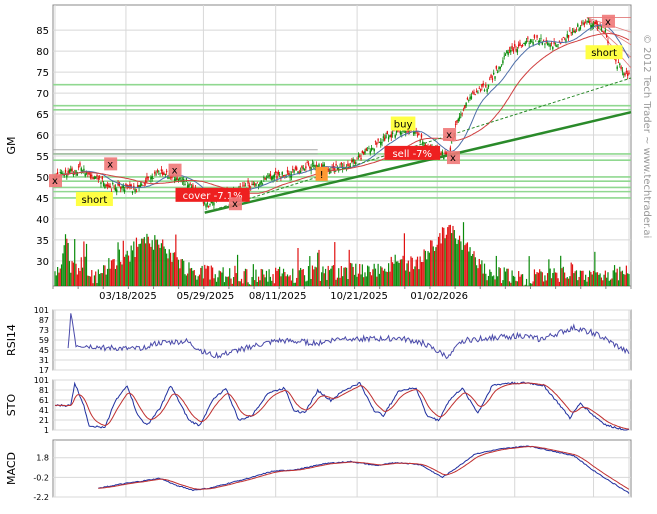  I want to click on indicator-y-tick: 1.8, so click(42, 458).